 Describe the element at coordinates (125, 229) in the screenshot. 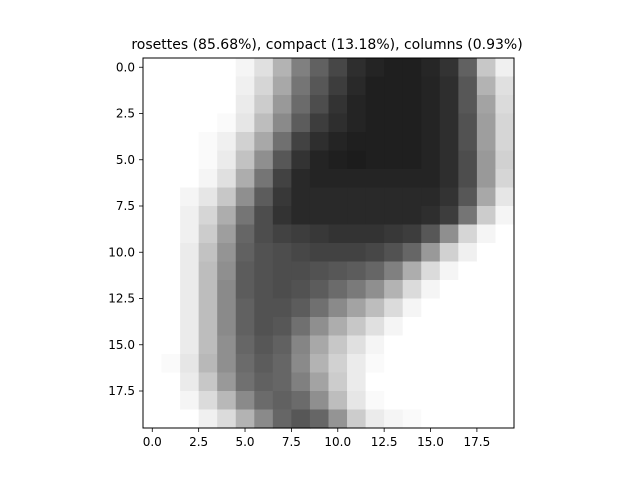

I see `y-axis: 0.0 2.5 5.0 7.5 10.0 12.5 15.0 17.5` at that location.